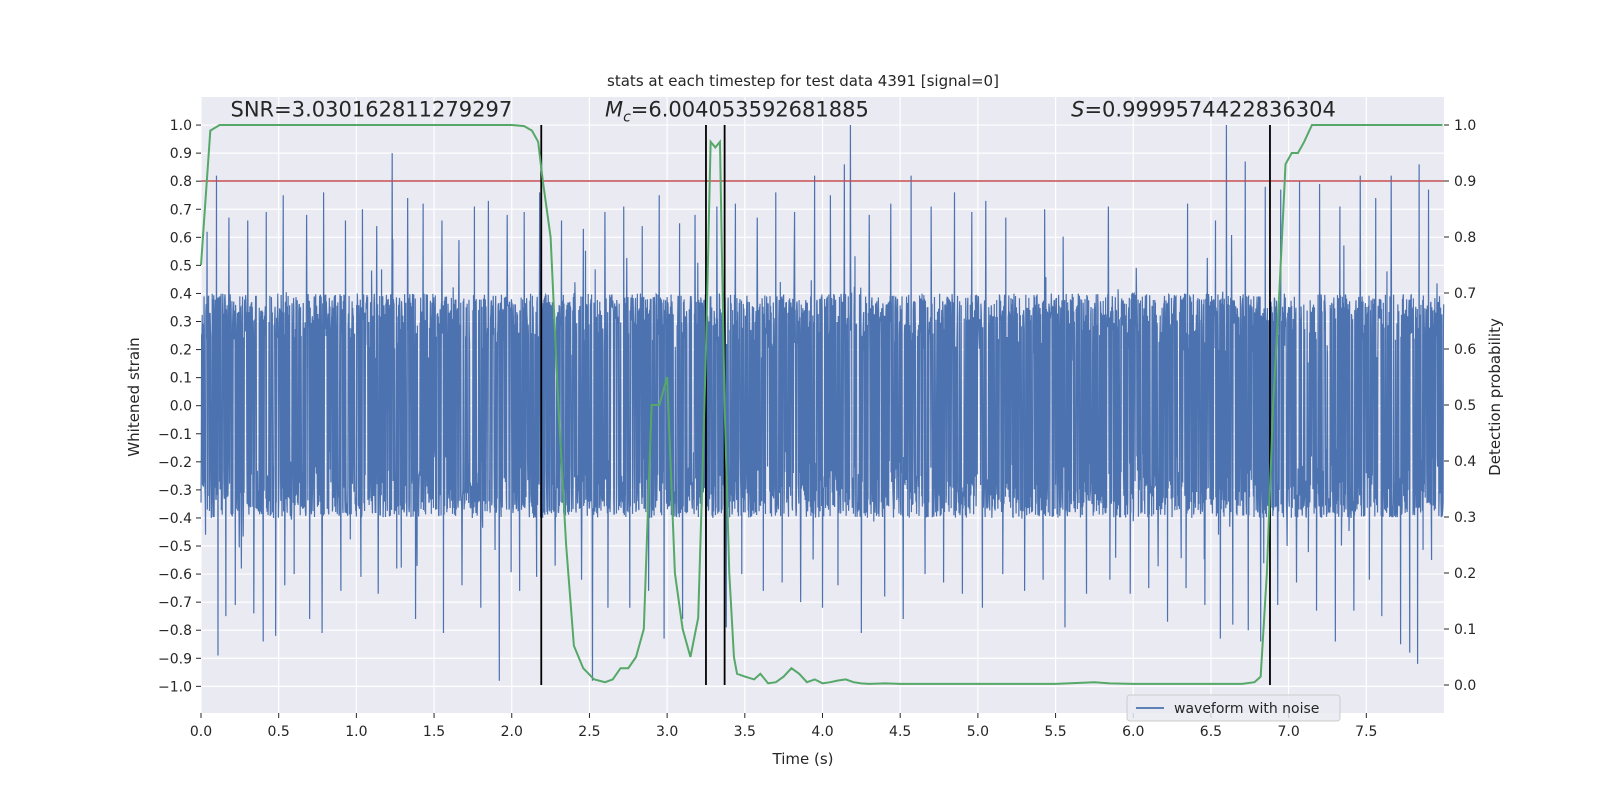 The image size is (1600, 800). I want to click on legend-box, so click(1233, 708).